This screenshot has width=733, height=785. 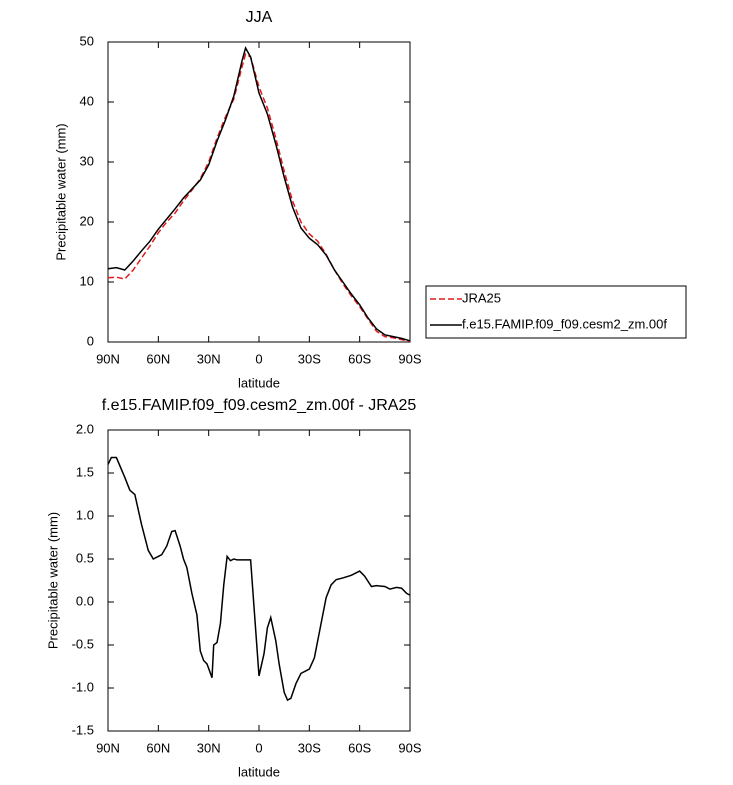 I want to click on y-tick-label: 2.0, so click(x=85, y=428).